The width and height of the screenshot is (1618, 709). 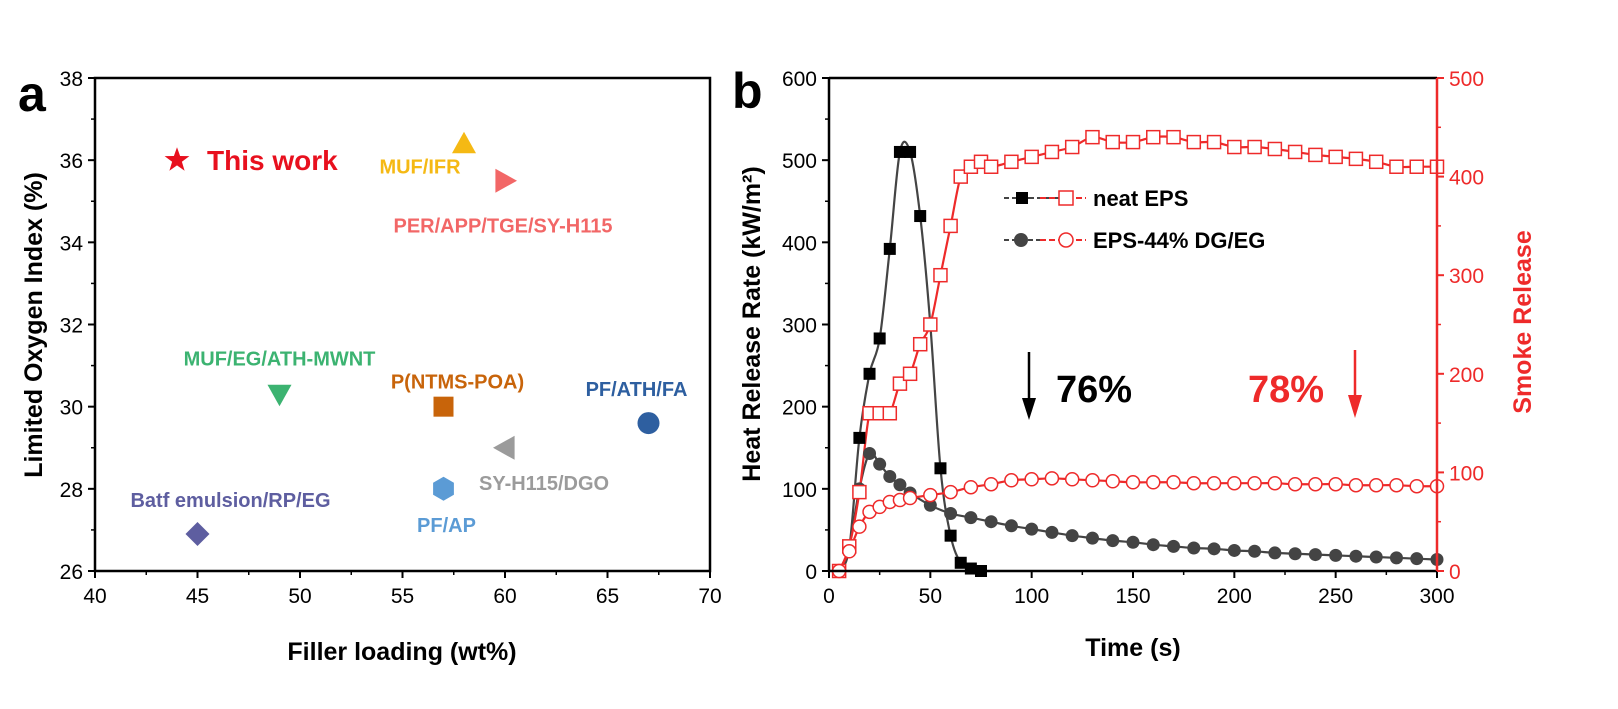 What do you see at coordinates (799, 326) in the screenshot?
I see `left-y-tick-label: 300` at bounding box center [799, 326].